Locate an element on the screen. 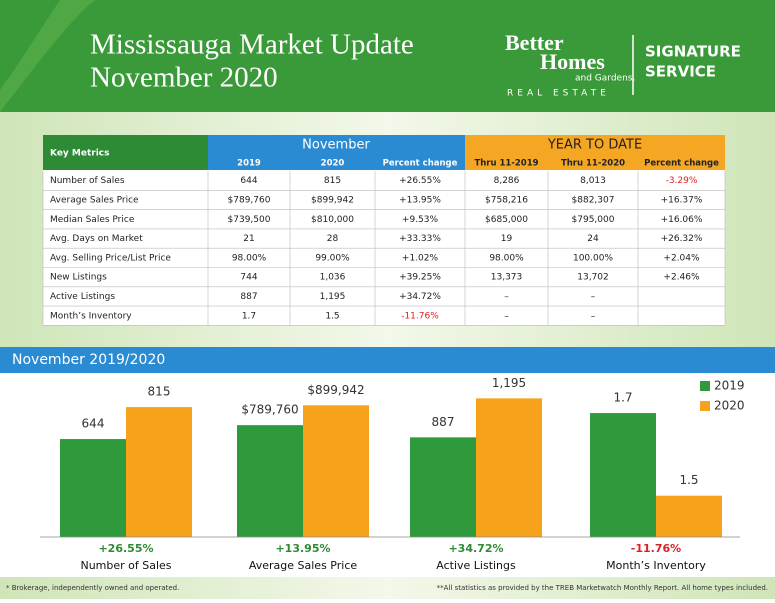  cell: +16.37% is located at coordinates (682, 200).